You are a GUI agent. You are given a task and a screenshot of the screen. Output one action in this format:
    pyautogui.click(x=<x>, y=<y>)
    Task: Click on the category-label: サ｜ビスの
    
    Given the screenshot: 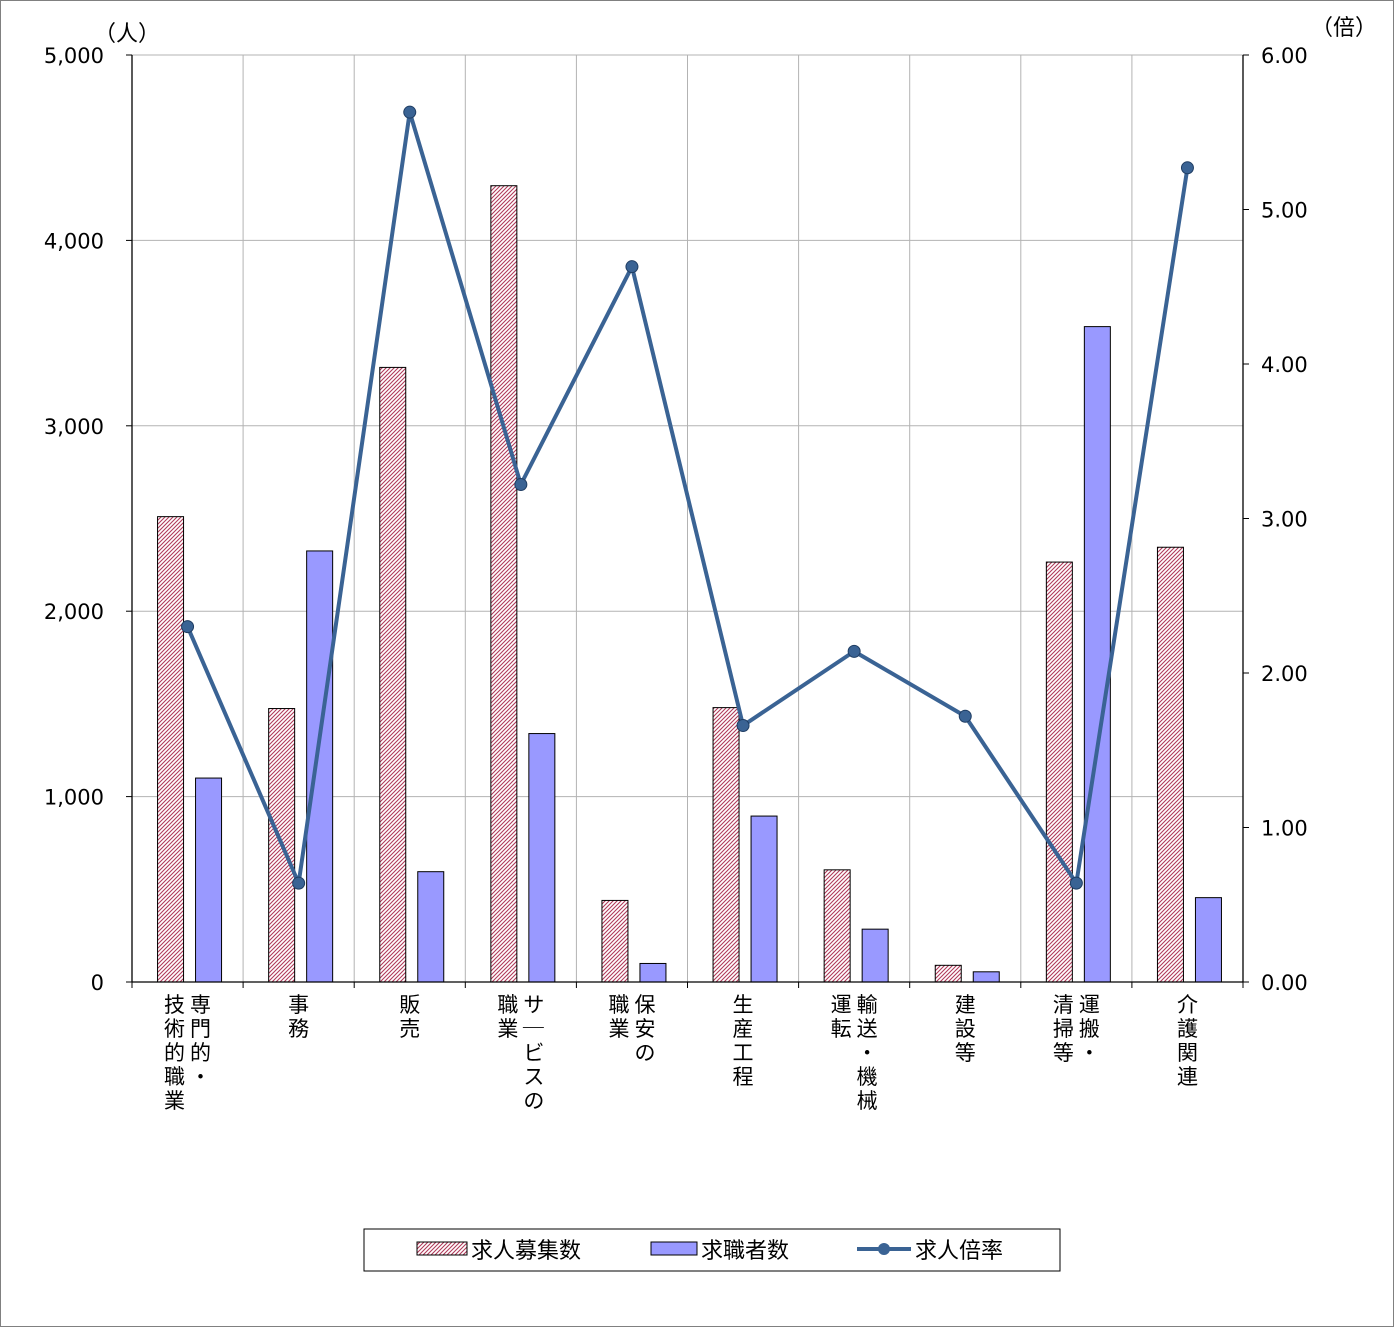 What is the action you would take?
    pyautogui.click(x=534, y=1053)
    